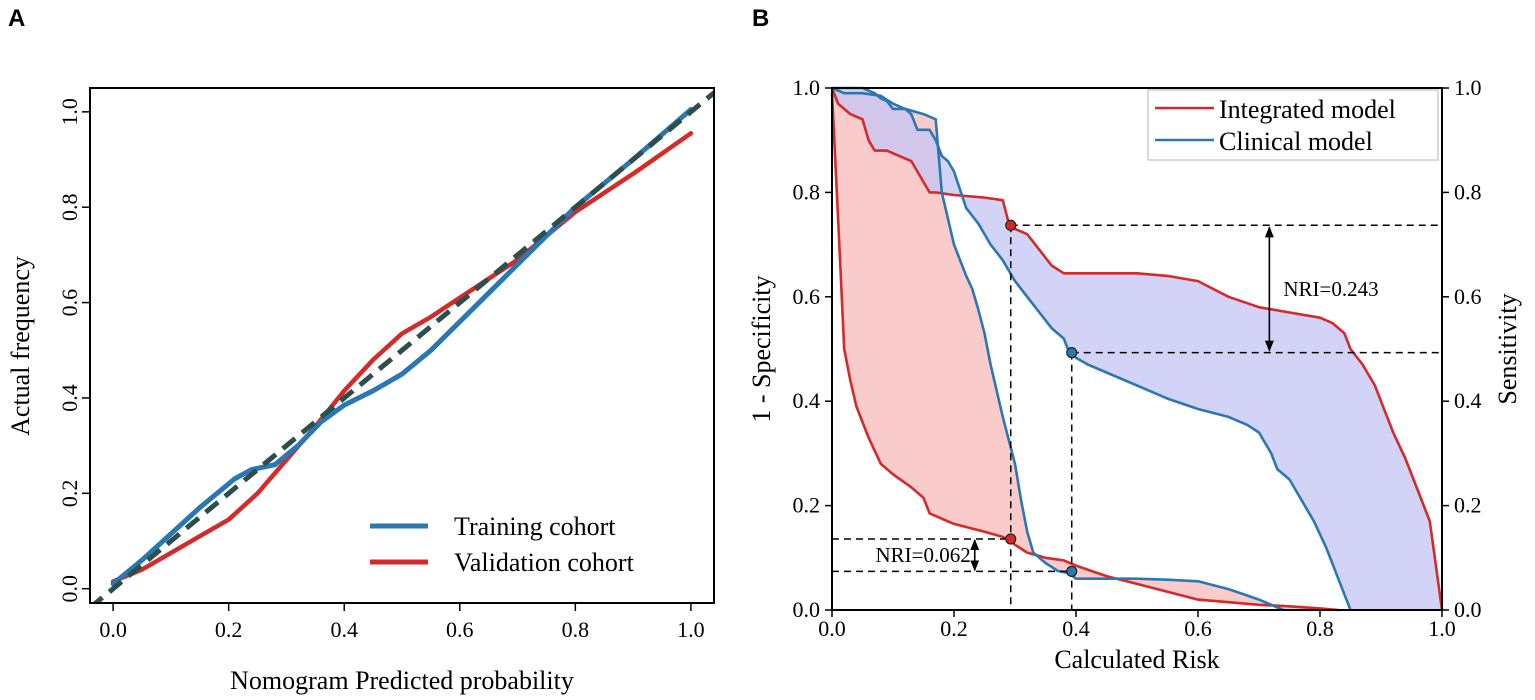  What do you see at coordinates (807, 609) in the screenshot?
I see `y-tick-label-b: 0.0` at bounding box center [807, 609].